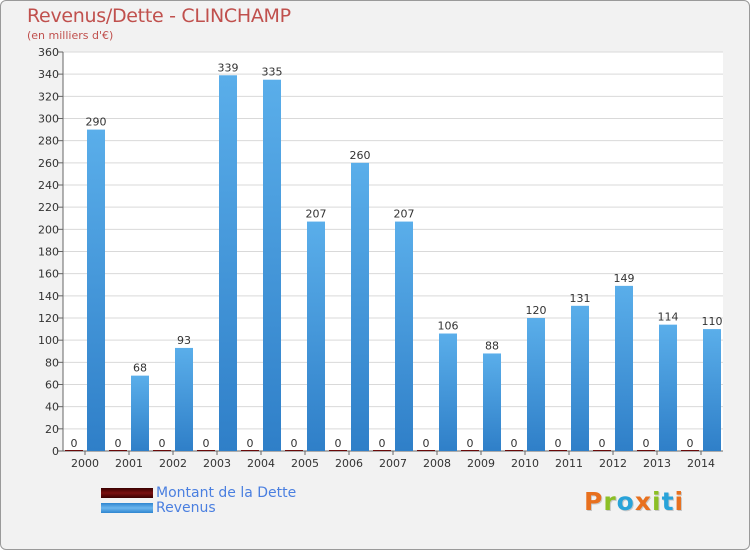 The width and height of the screenshot is (750, 550). I want to click on chart-title: Revenus/Dette - CLINCHAMP, so click(159, 16).